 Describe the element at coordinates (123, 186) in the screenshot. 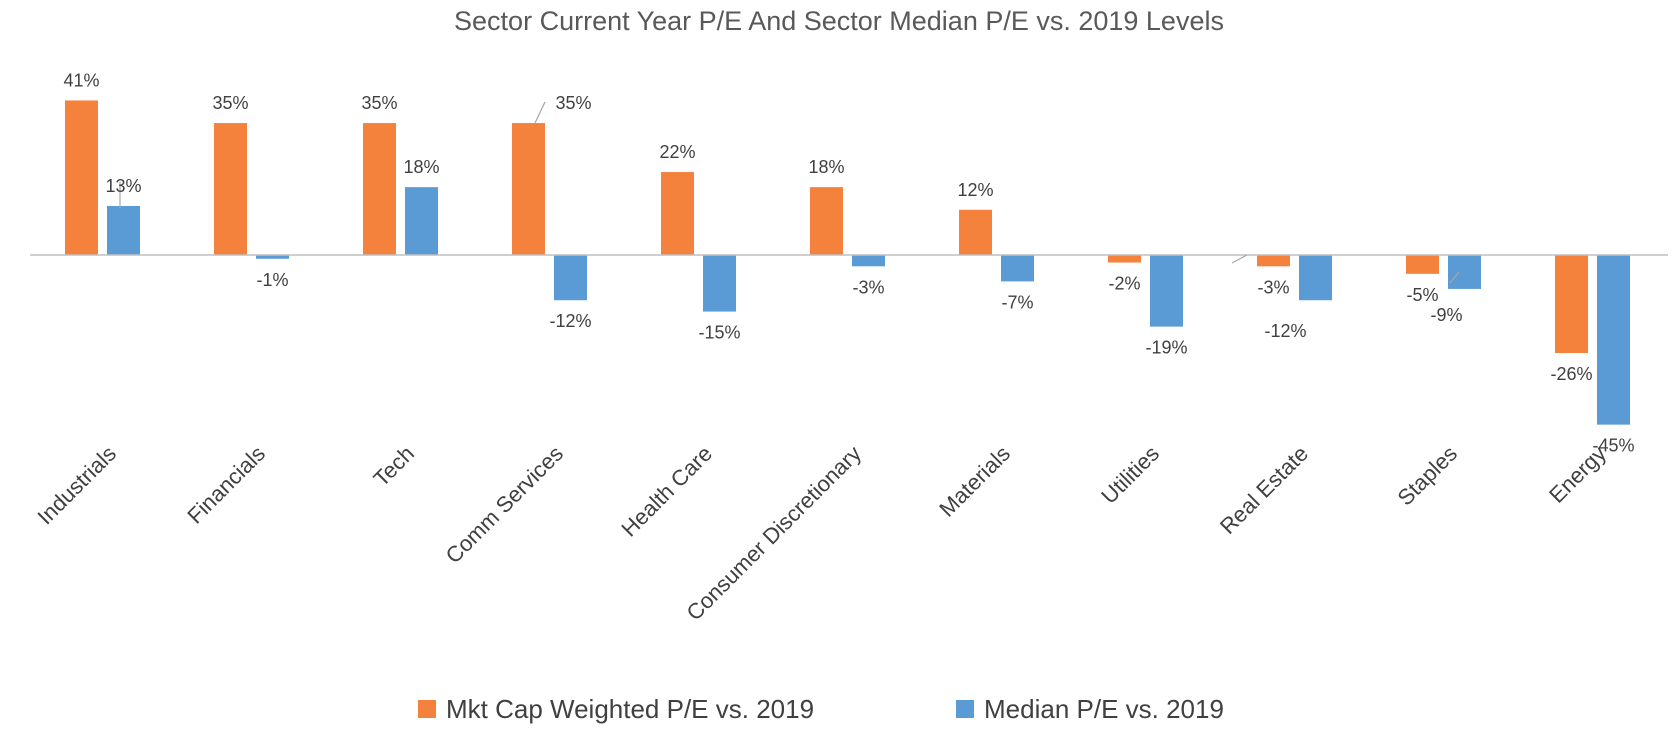

I see `data-label: 13%` at that location.